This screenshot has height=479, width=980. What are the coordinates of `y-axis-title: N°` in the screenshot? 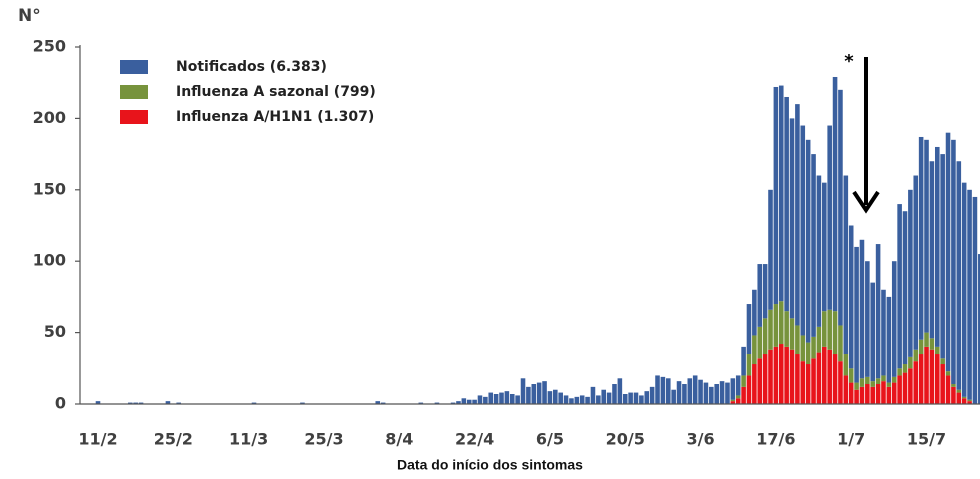 It's located at (29, 16).